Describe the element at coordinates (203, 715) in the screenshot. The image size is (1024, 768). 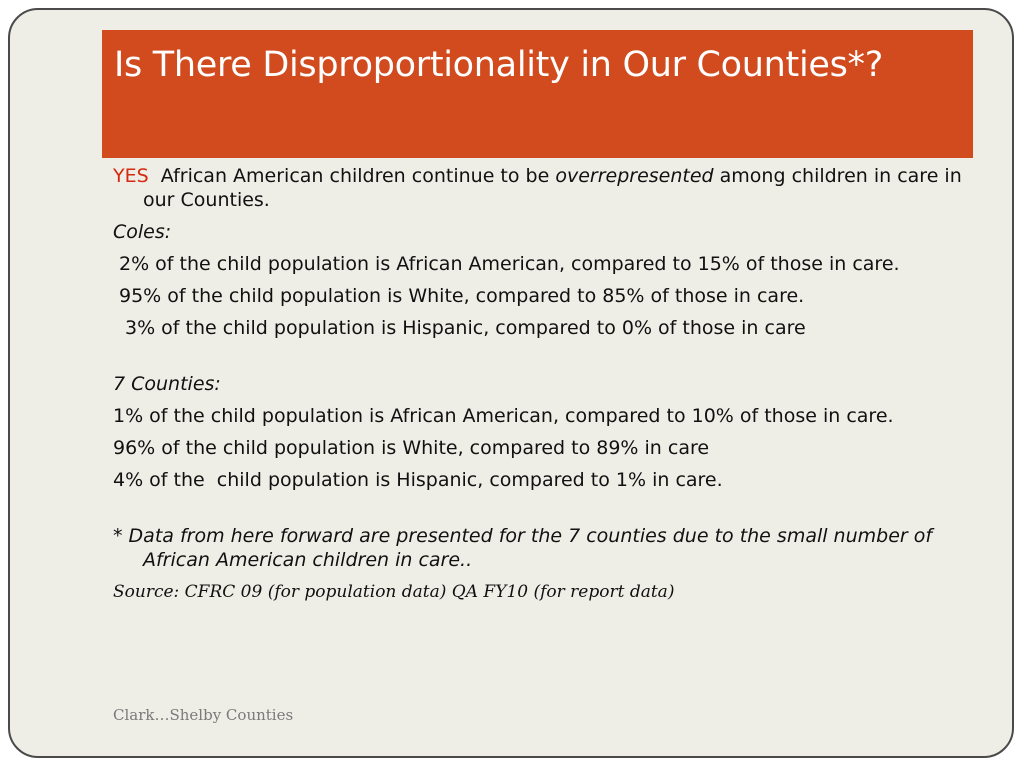
I see `slide-footer: Clark…Shelby Counties` at that location.